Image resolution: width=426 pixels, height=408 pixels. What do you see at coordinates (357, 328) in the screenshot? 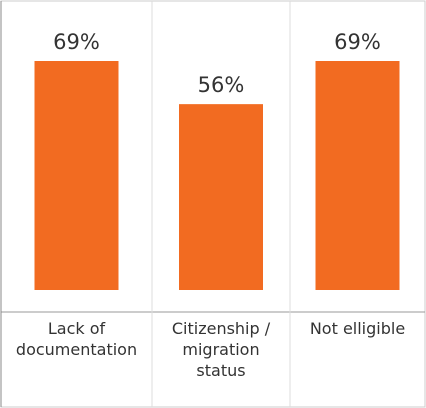
I see `x-tick-label: Not elligible` at bounding box center [357, 328].